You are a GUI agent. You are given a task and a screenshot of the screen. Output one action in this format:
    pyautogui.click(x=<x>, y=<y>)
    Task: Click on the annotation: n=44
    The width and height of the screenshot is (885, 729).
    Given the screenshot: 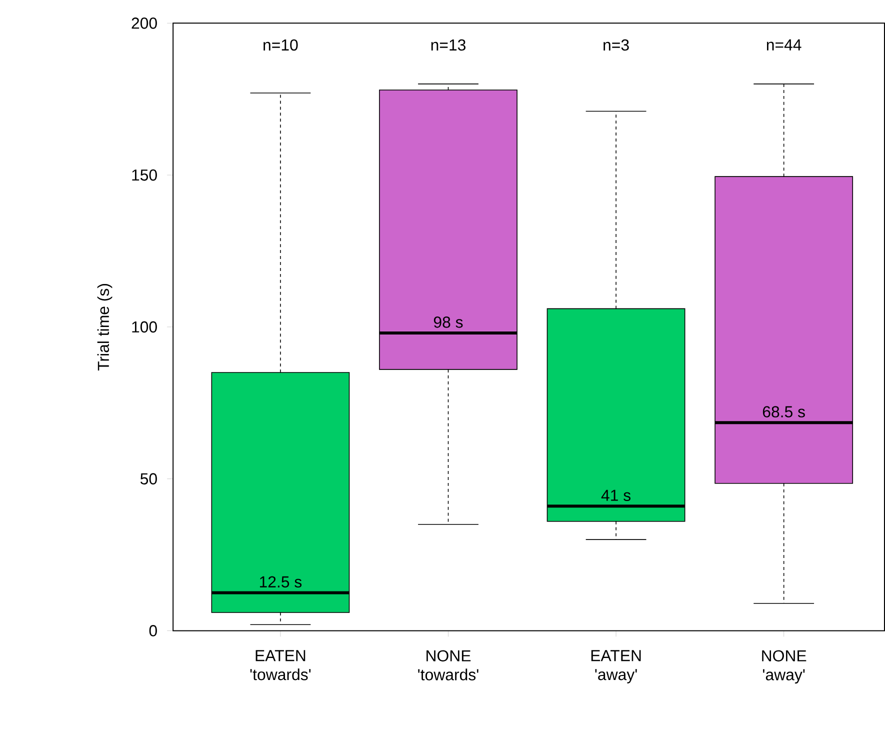 What is the action you would take?
    pyautogui.click(x=784, y=44)
    